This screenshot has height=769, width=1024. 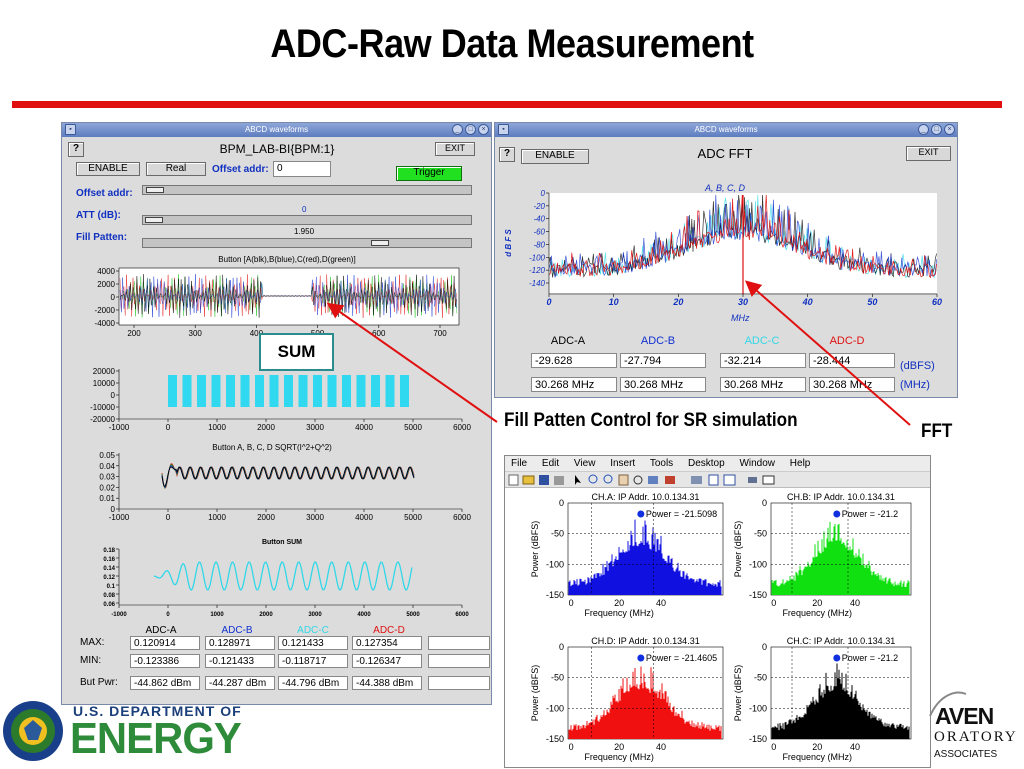 I want to click on fft-window-titlebar: ABCD waveforms ▪ _ □ ×, so click(x=726, y=130).